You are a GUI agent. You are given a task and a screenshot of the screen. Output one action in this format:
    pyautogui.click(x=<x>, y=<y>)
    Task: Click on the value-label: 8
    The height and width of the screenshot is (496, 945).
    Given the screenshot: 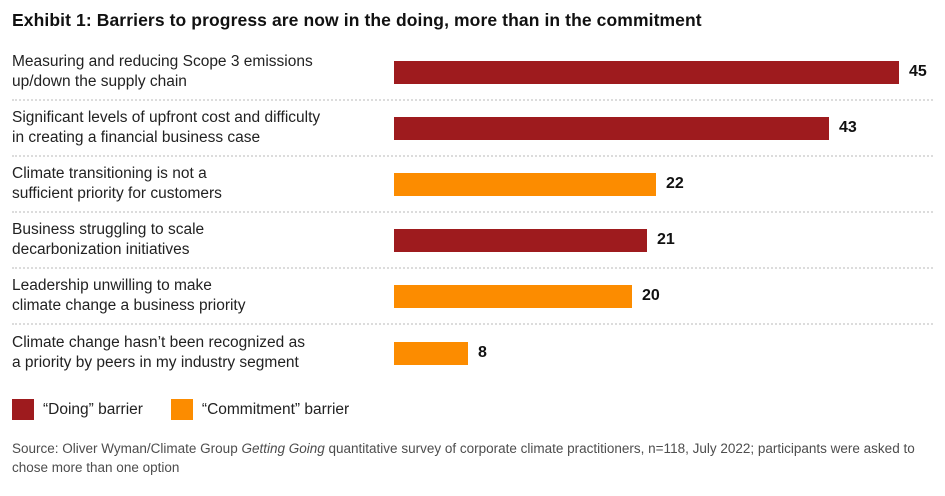 What is the action you would take?
    pyautogui.click(x=482, y=352)
    